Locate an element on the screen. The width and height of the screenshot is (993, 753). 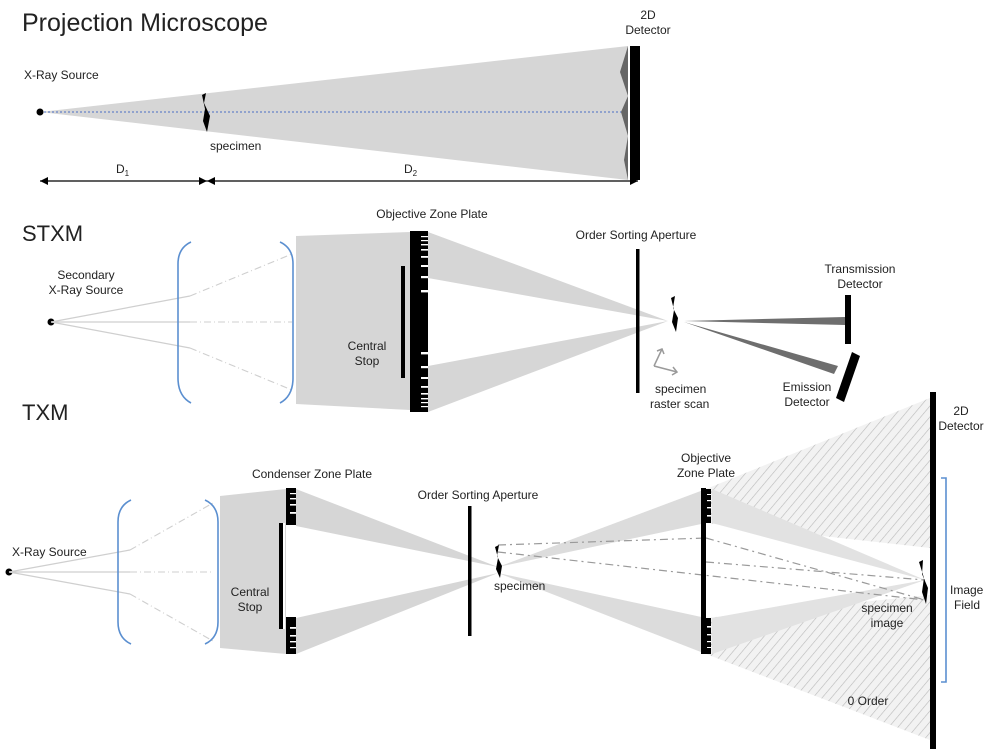
txm-condenser-upper-cone is located at coordinates (397, 528).